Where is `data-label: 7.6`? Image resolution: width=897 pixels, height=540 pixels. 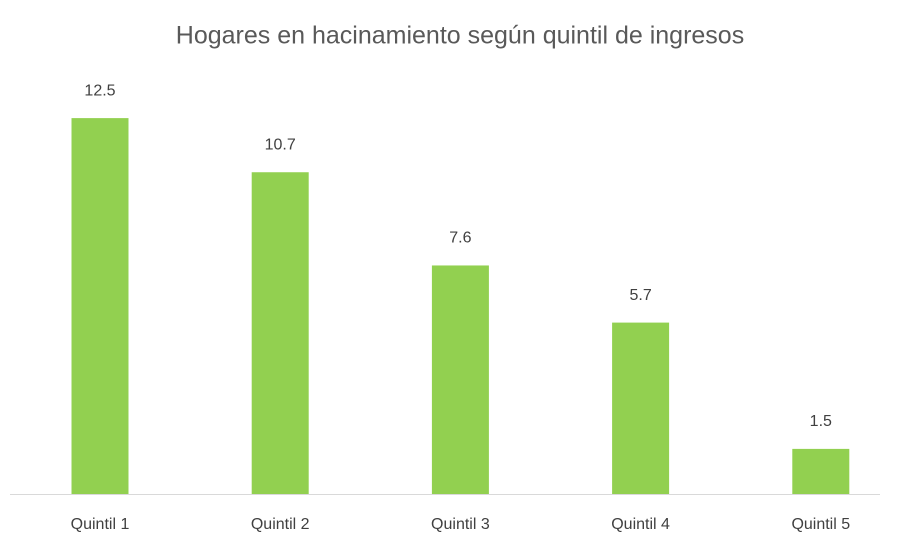
data-label: 7.6 is located at coordinates (460, 238).